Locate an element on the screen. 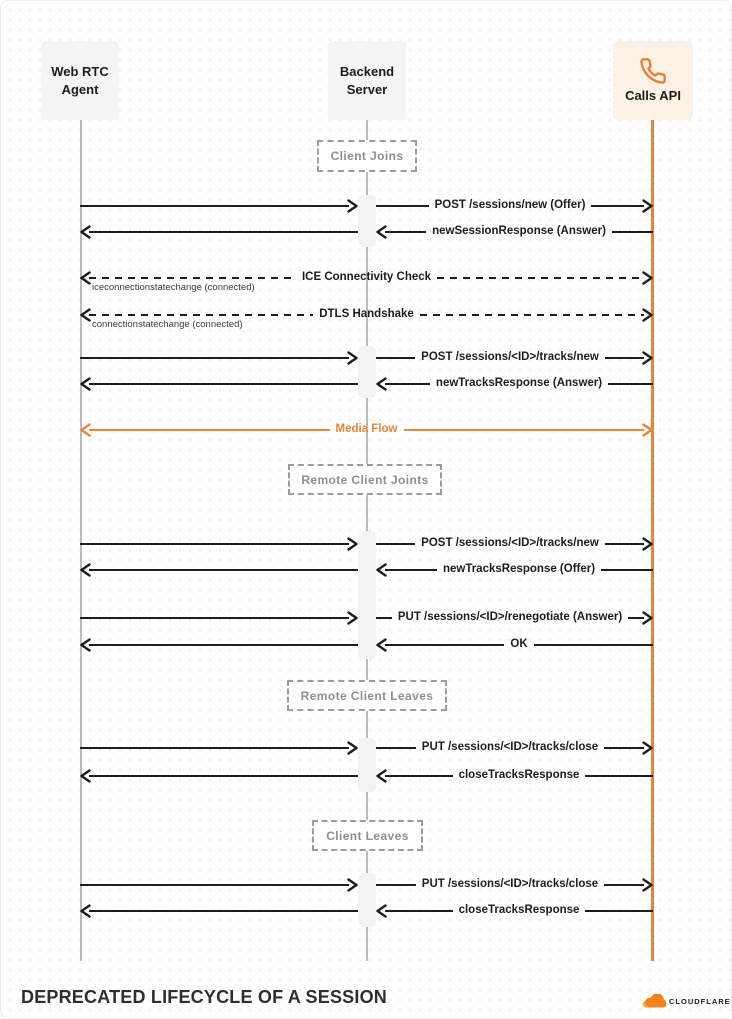 This screenshot has width=732, height=1019. message-label: OK is located at coordinates (519, 644).